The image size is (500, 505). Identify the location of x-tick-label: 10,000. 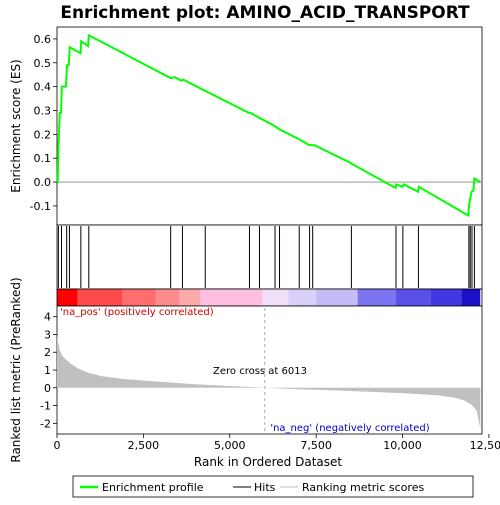
(402, 445).